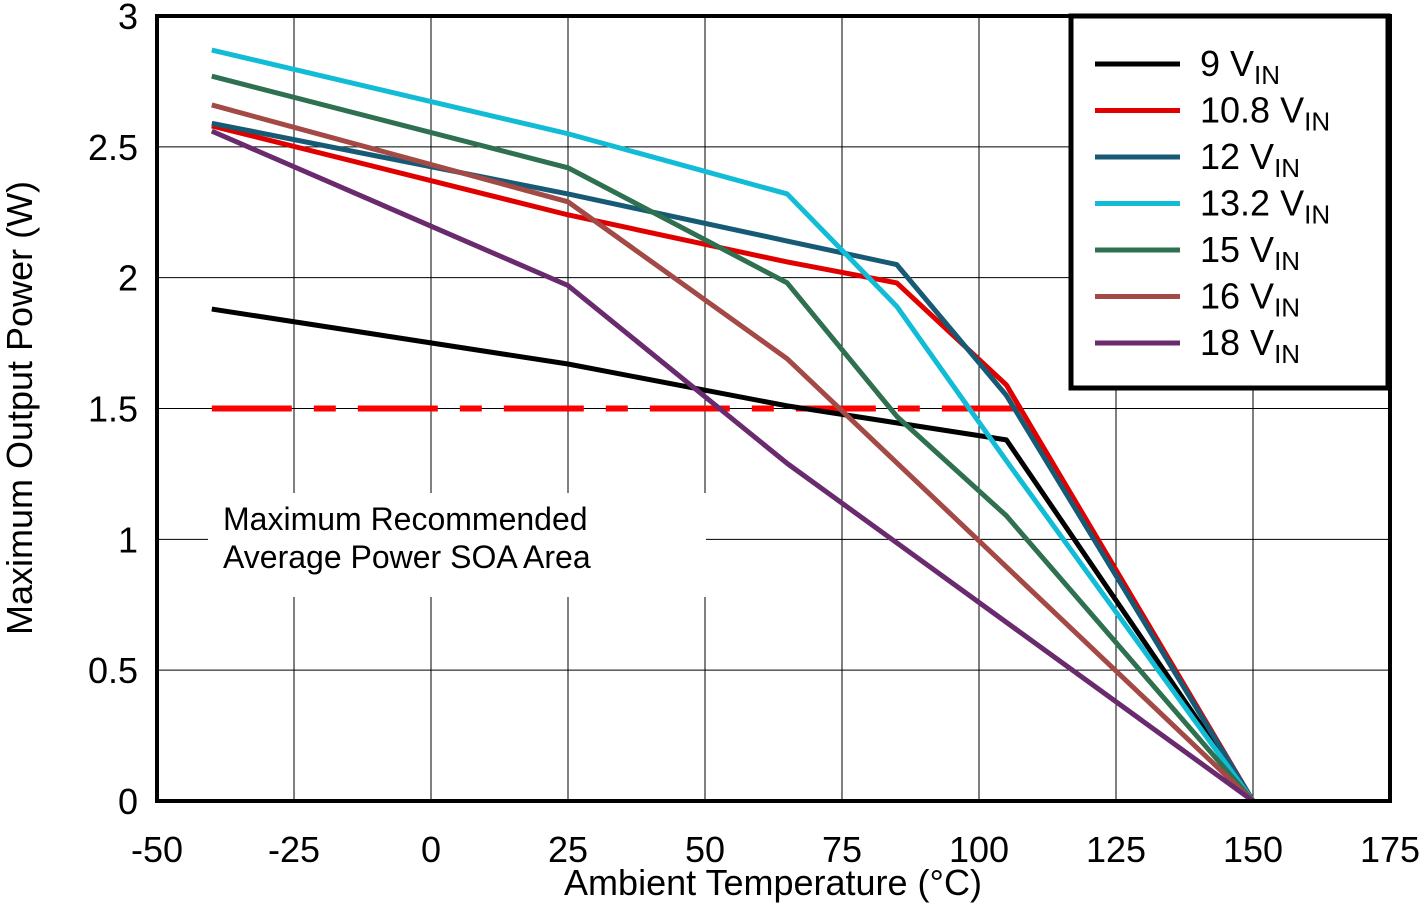 This screenshot has height=922, width=1425. I want to click on x-tick-label: 150, so click(1253, 849).